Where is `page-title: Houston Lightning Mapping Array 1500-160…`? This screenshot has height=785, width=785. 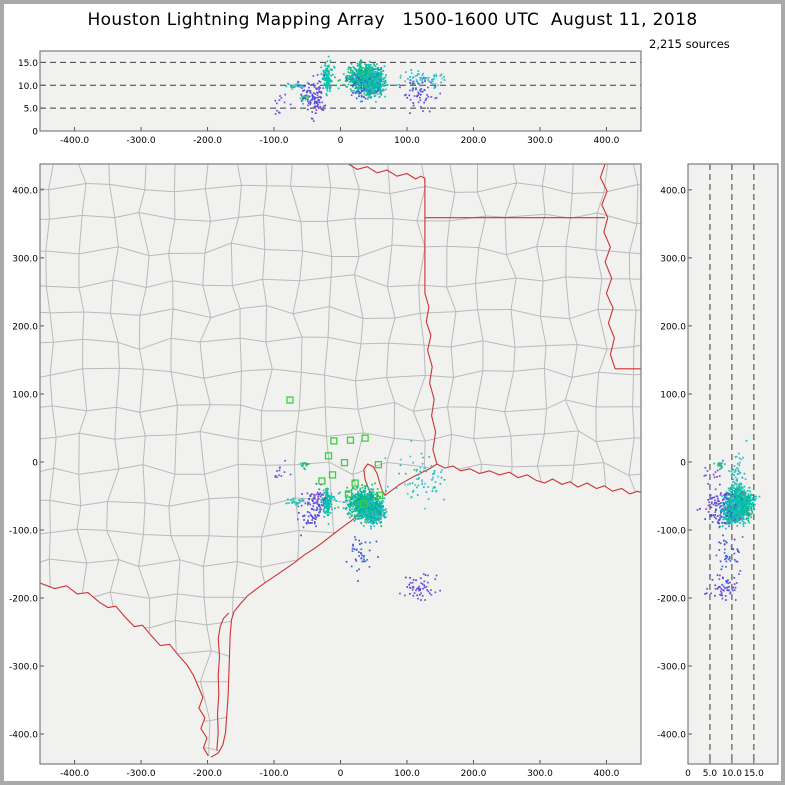
page-title: Houston Lightning Mapping Array 1500-160… is located at coordinates (392, 20).